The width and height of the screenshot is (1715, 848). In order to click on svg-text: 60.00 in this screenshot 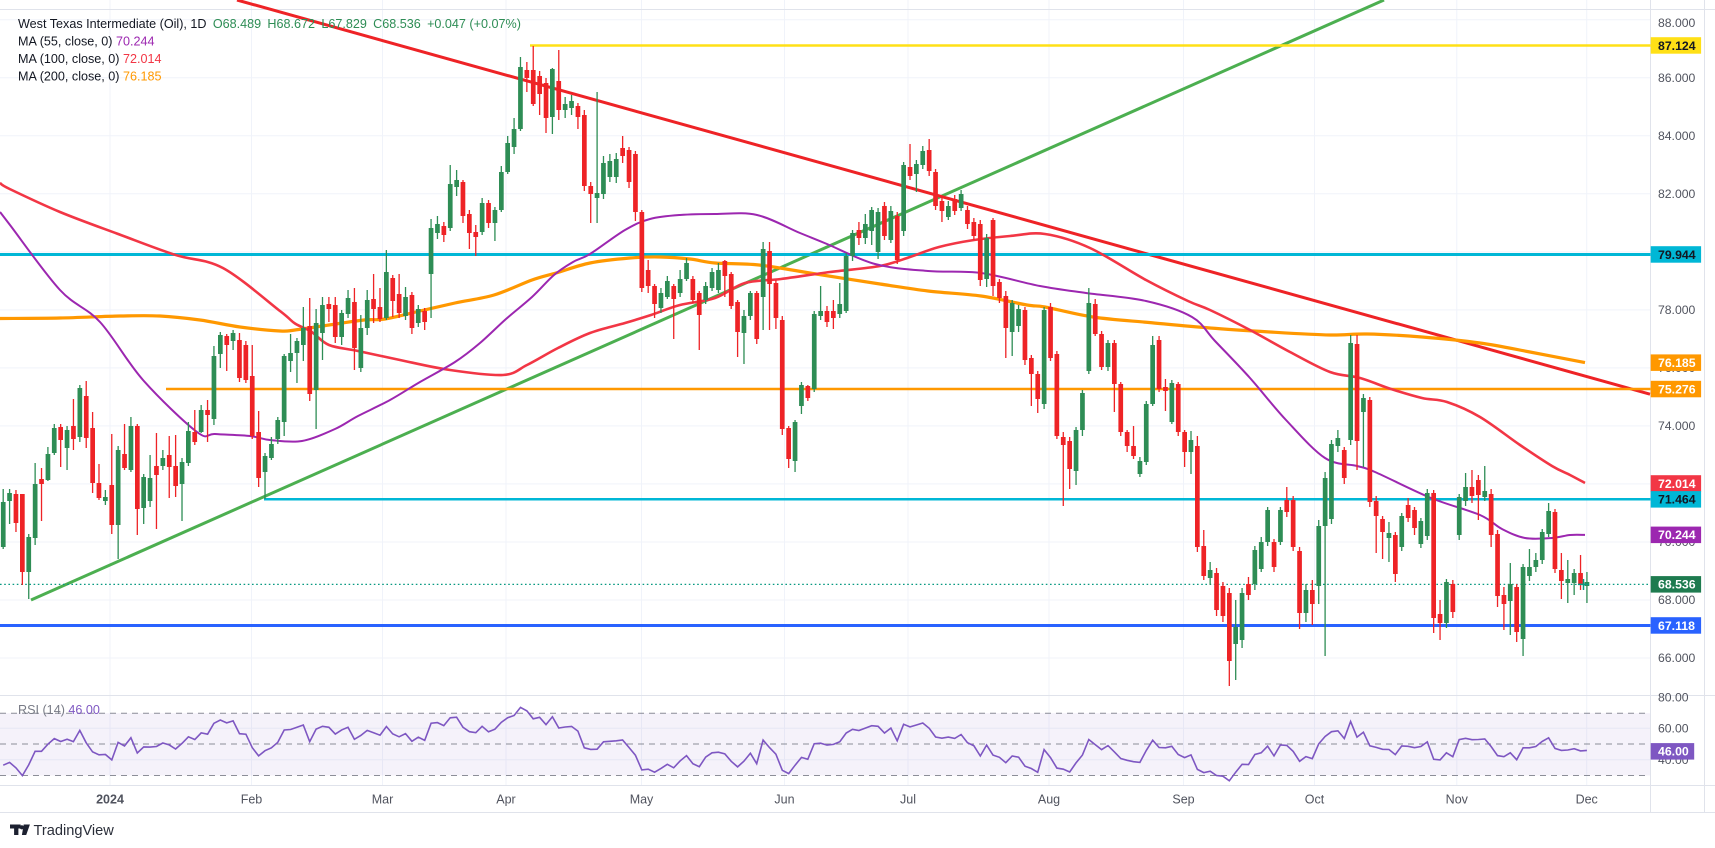, I will do `click(1673, 729)`.